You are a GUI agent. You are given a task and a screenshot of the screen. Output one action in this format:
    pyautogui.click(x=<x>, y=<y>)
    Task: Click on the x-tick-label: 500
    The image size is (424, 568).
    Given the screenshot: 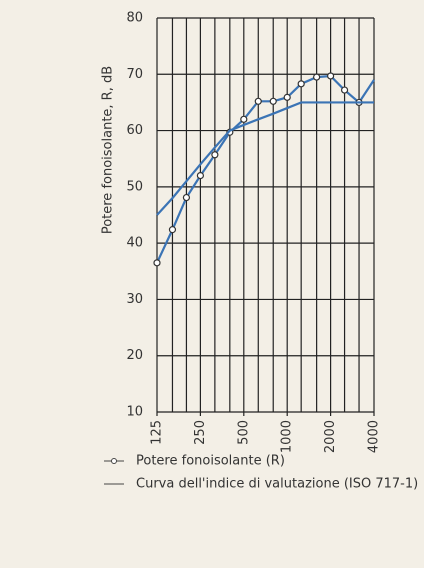 What is the action you would take?
    pyautogui.click(x=243, y=432)
    